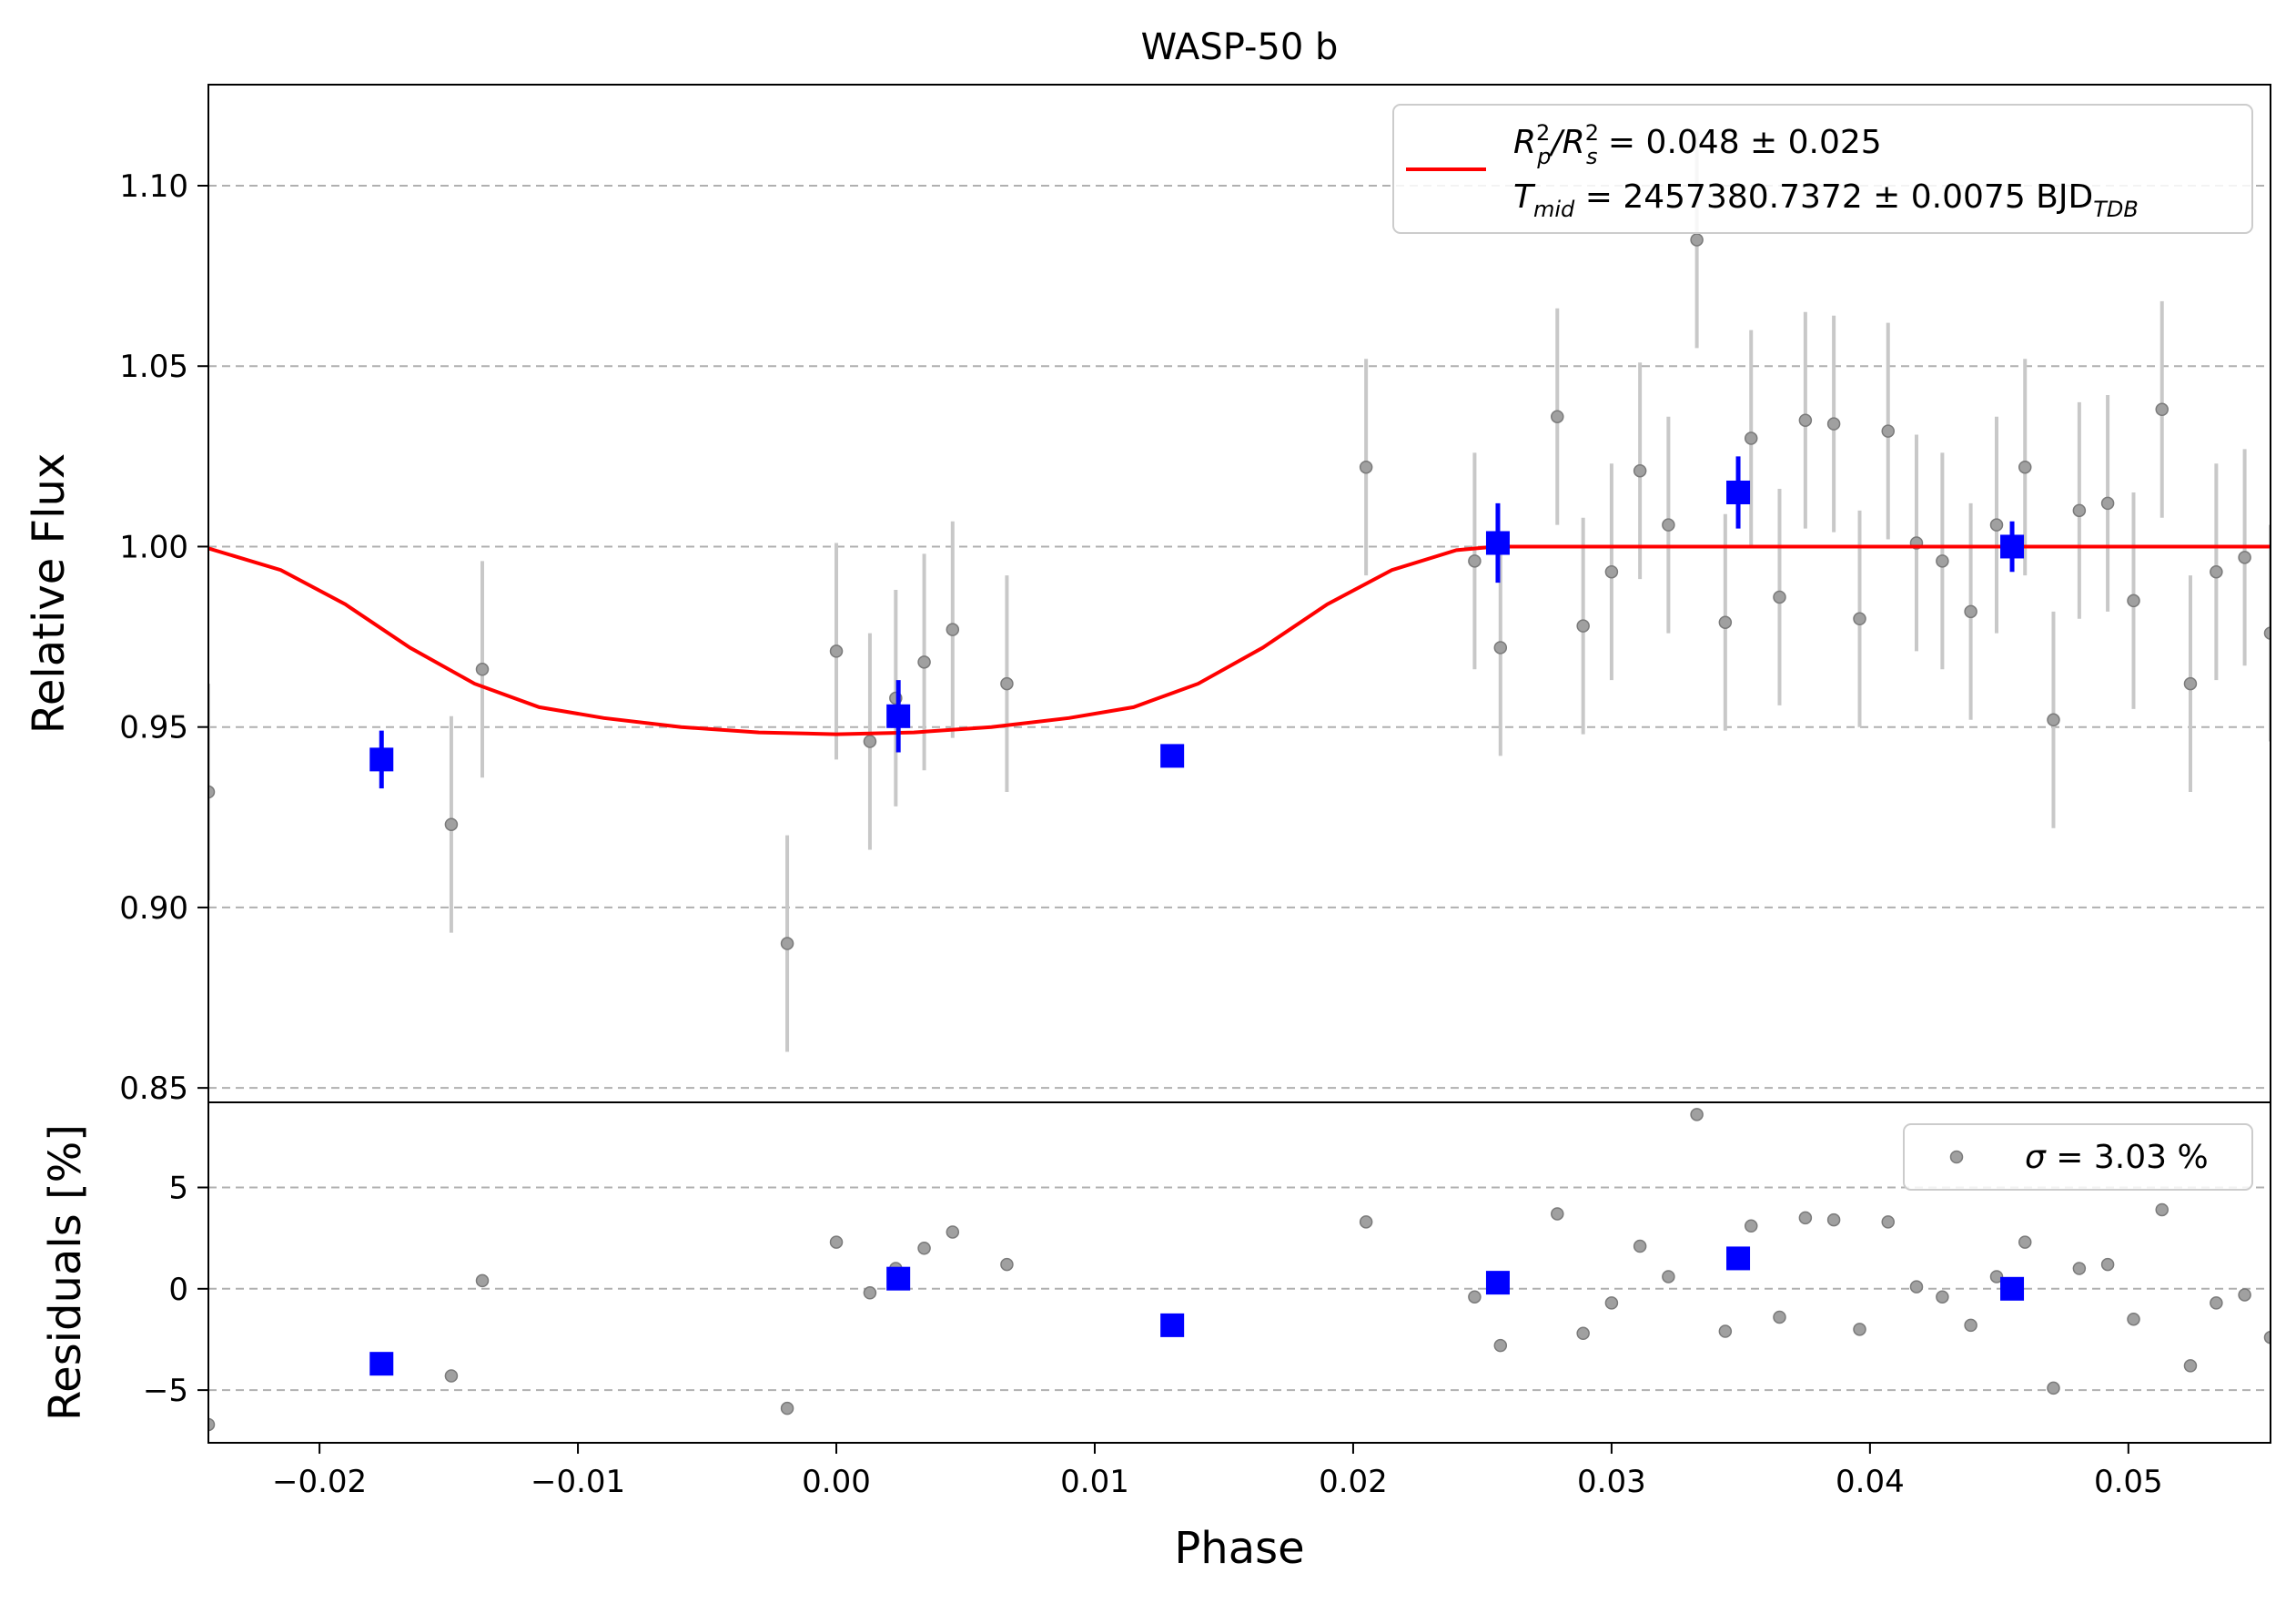  I want to click on residuals-legend-label: σ = 3.03 %, so click(2117, 1157).